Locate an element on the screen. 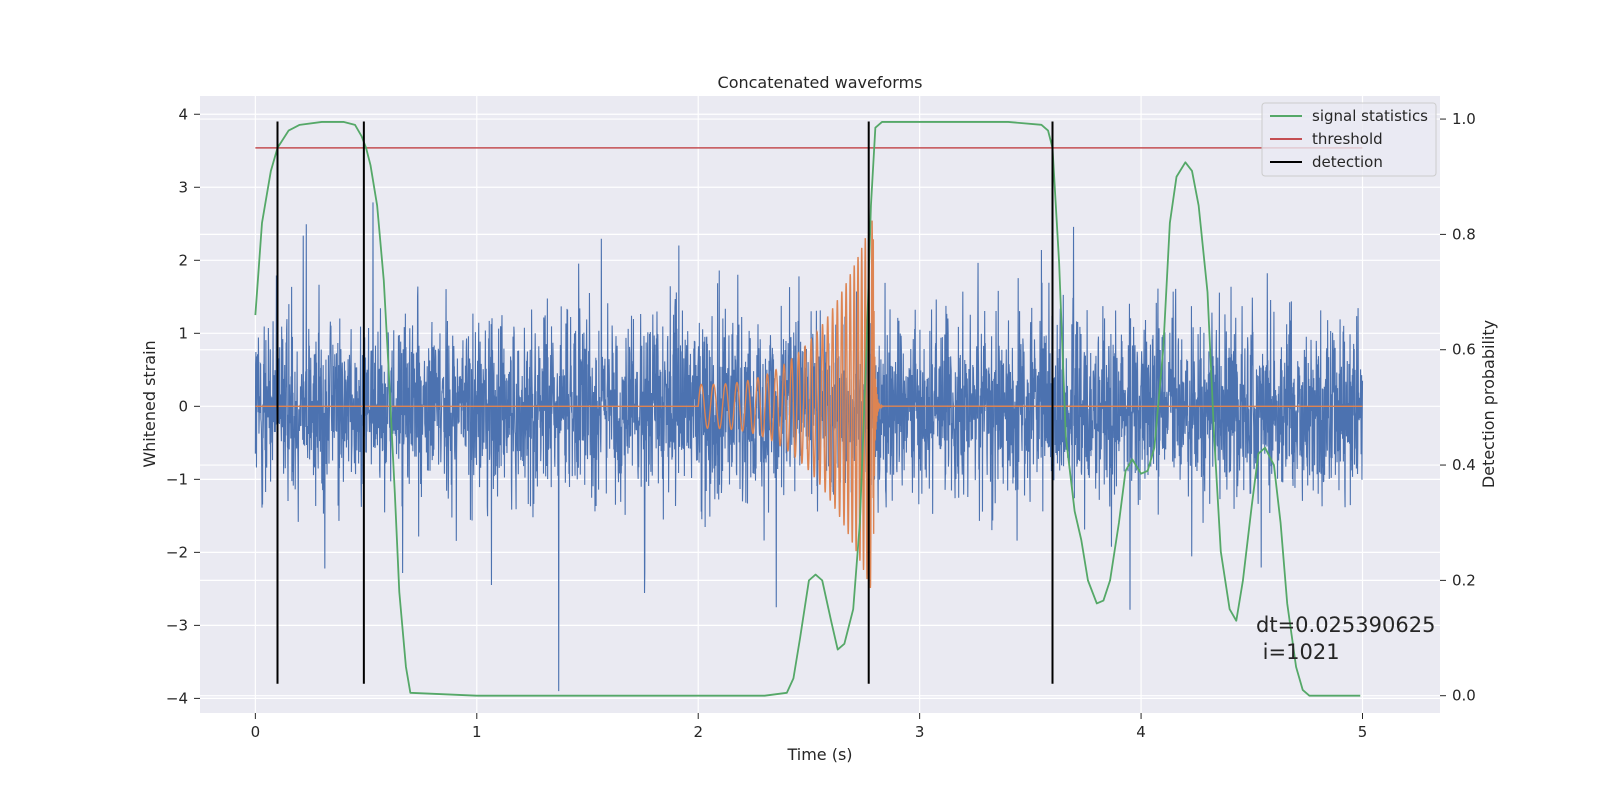 The height and width of the screenshot is (800, 1600). y2-tick-label: 0.8 is located at coordinates (1464, 234).